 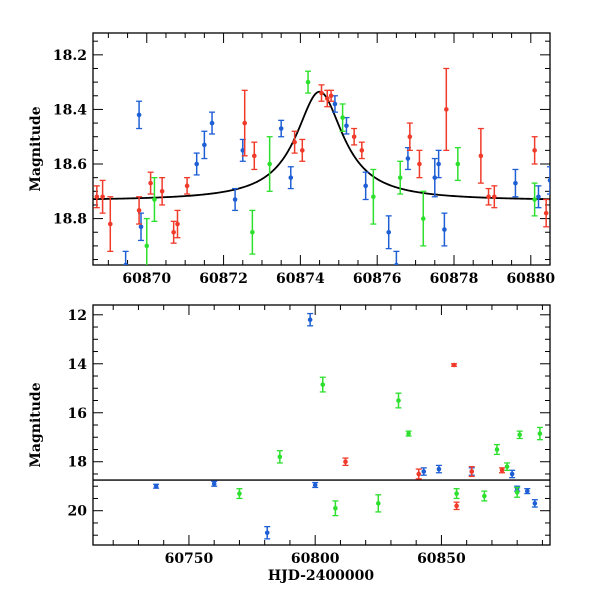 What do you see at coordinates (300, 279) in the screenshot?
I see `top-x-tick-label: 60874` at bounding box center [300, 279].